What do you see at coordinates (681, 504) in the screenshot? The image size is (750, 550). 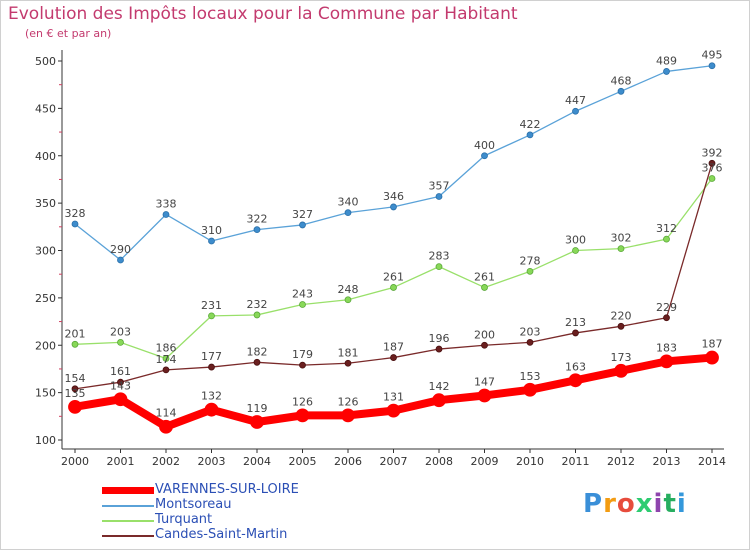 I see `logo-letter: i` at bounding box center [681, 504].